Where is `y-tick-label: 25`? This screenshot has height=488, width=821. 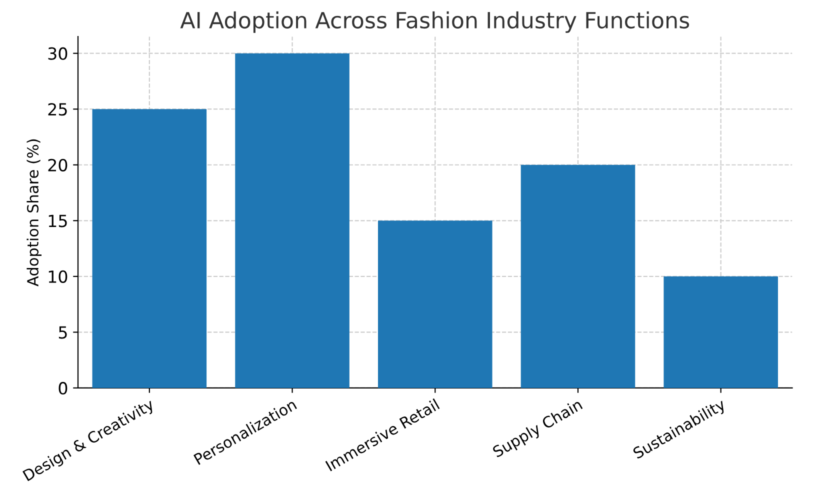
y-tick-label: 25 is located at coordinates (57, 109).